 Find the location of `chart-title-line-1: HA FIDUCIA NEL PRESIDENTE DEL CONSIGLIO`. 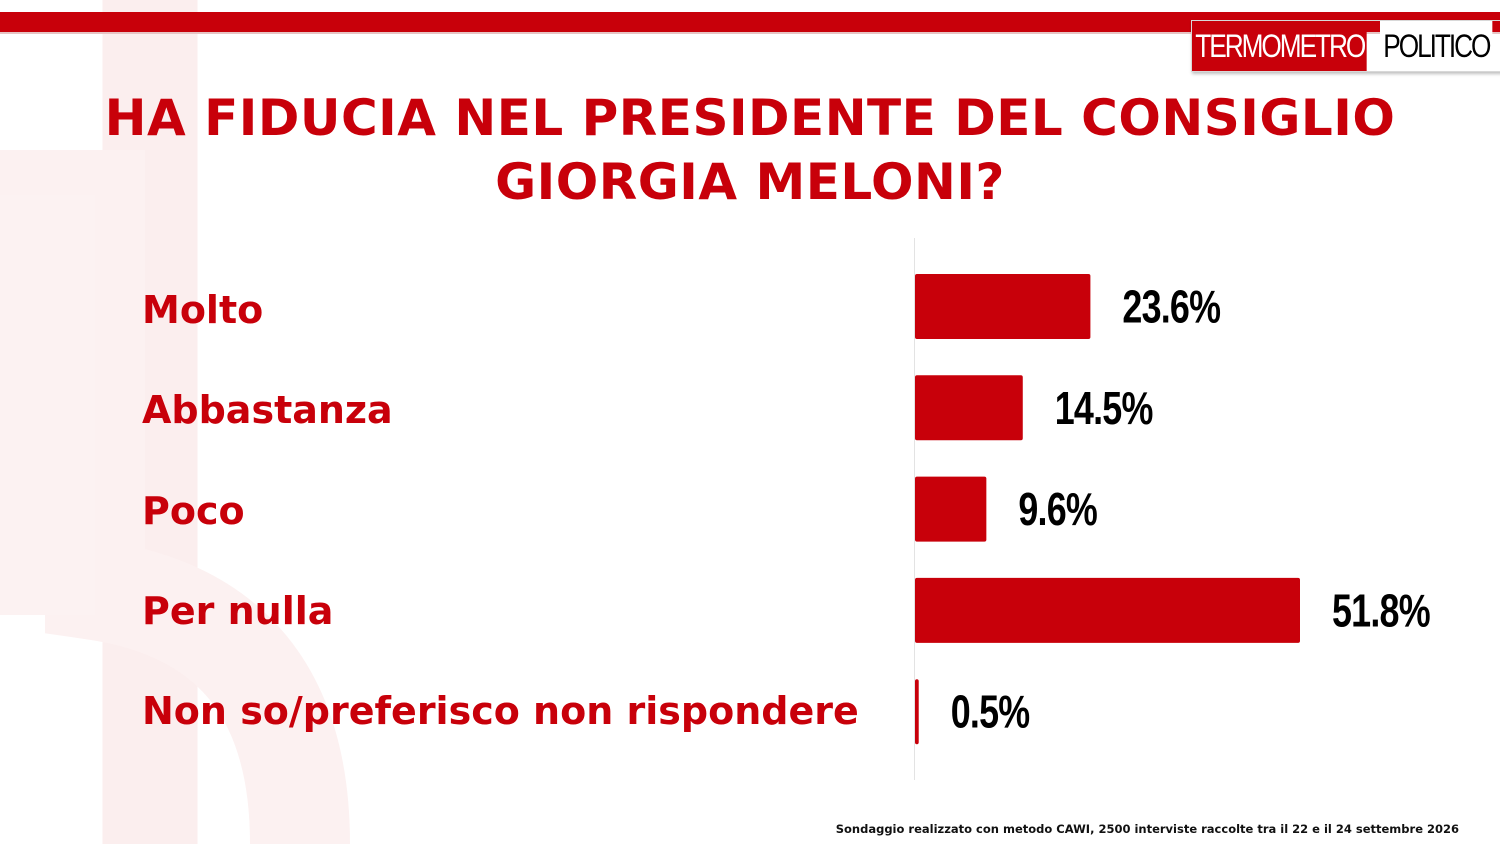

chart-title-line-1: HA FIDUCIA NEL PRESIDENTE DEL CONSIGLIO is located at coordinates (750, 118).